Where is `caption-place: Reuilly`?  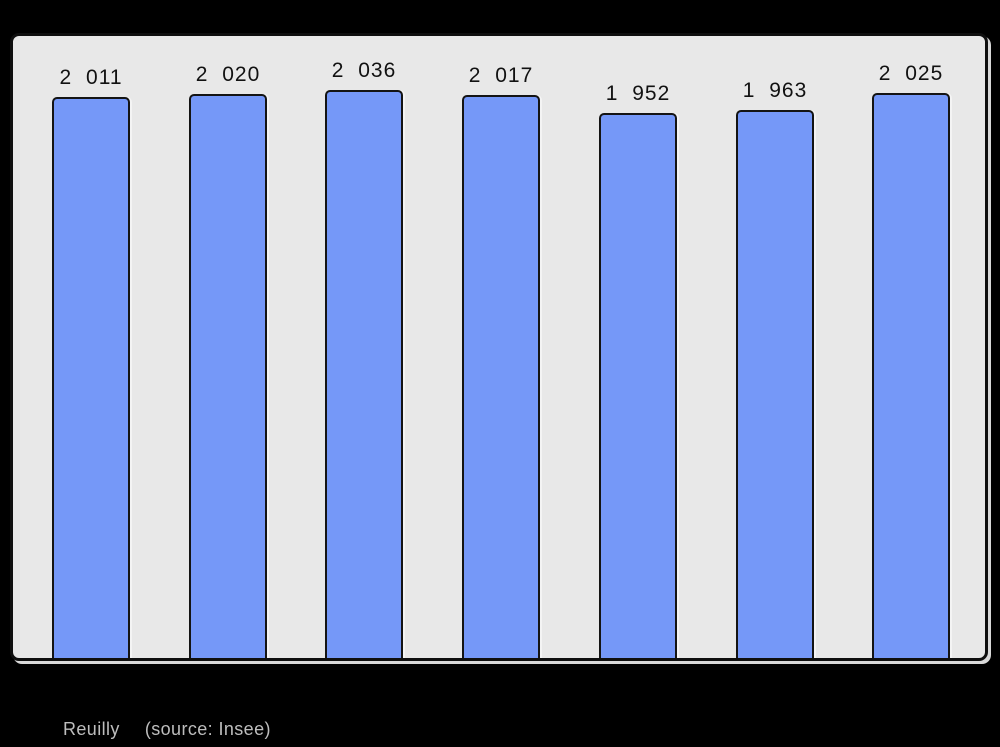 caption-place: Reuilly is located at coordinates (91, 729).